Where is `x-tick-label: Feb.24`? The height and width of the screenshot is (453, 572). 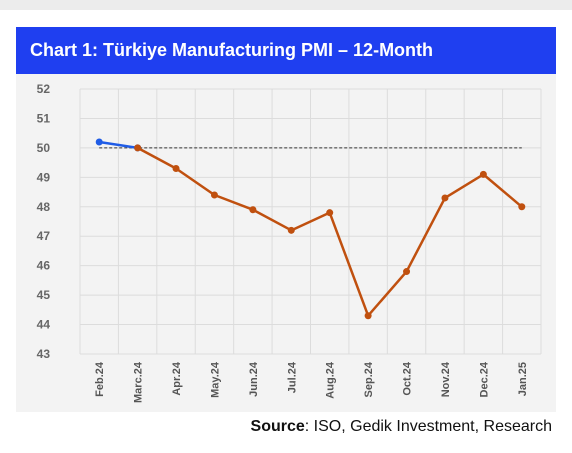
x-tick-label: Feb.24 is located at coordinates (100, 379).